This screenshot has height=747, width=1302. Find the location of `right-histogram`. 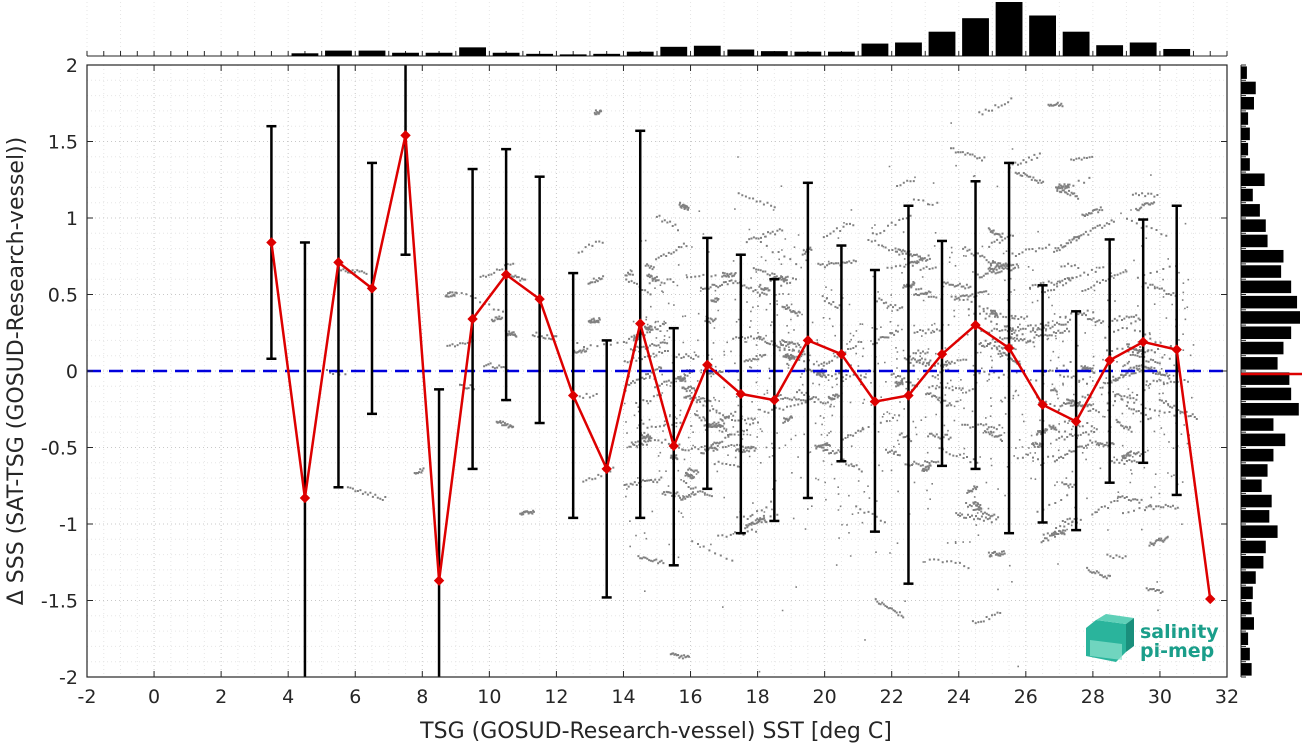

right-histogram is located at coordinates (1271, 371).